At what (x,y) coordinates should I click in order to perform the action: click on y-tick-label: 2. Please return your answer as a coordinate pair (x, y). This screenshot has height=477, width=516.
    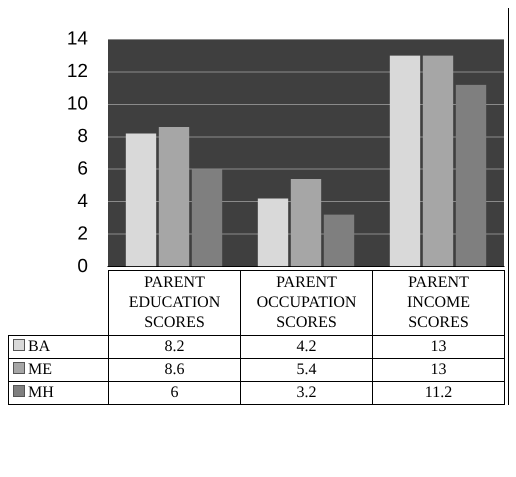
    Looking at the image, I should click on (82, 233).